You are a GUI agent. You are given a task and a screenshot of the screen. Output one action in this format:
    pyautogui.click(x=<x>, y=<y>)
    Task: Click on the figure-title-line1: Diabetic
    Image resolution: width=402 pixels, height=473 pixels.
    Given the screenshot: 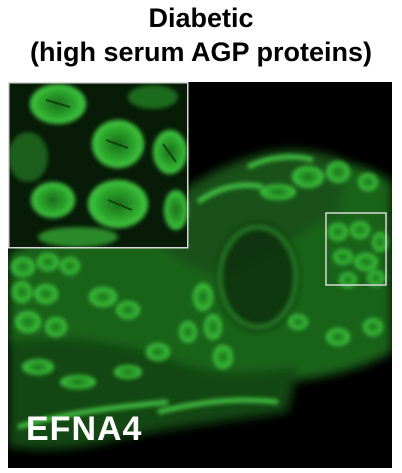 What is the action you would take?
    pyautogui.click(x=201, y=18)
    